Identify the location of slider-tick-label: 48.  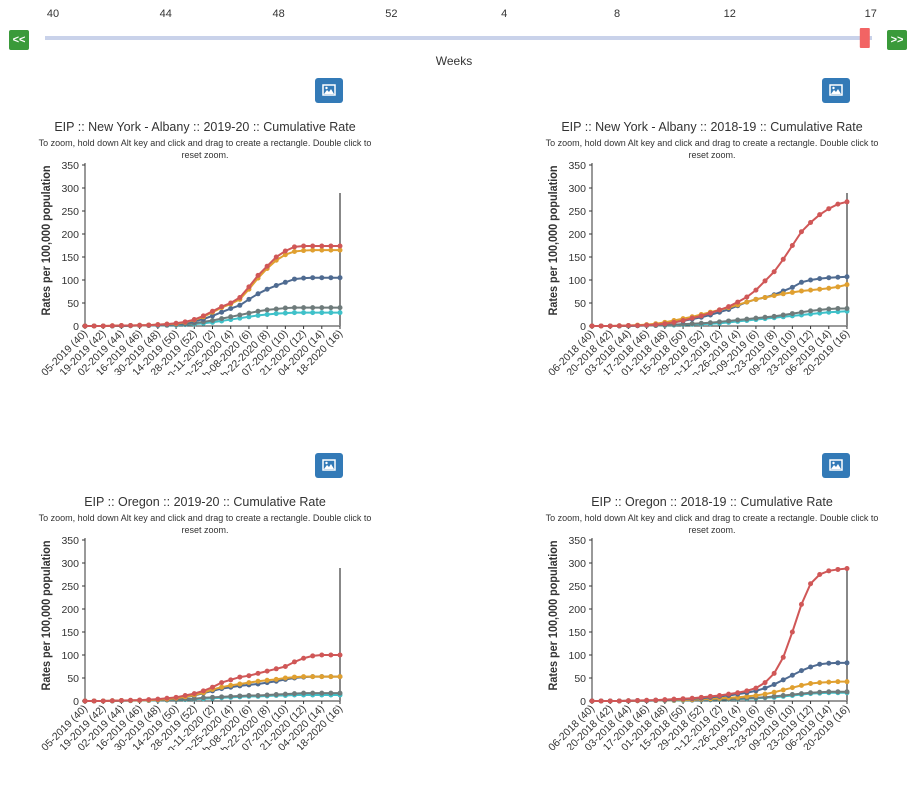
(278, 14).